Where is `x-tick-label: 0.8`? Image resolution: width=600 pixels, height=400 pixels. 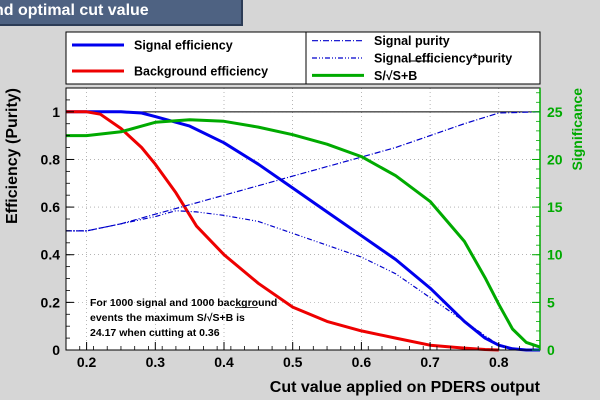 x-tick-label: 0.8 is located at coordinates (499, 362).